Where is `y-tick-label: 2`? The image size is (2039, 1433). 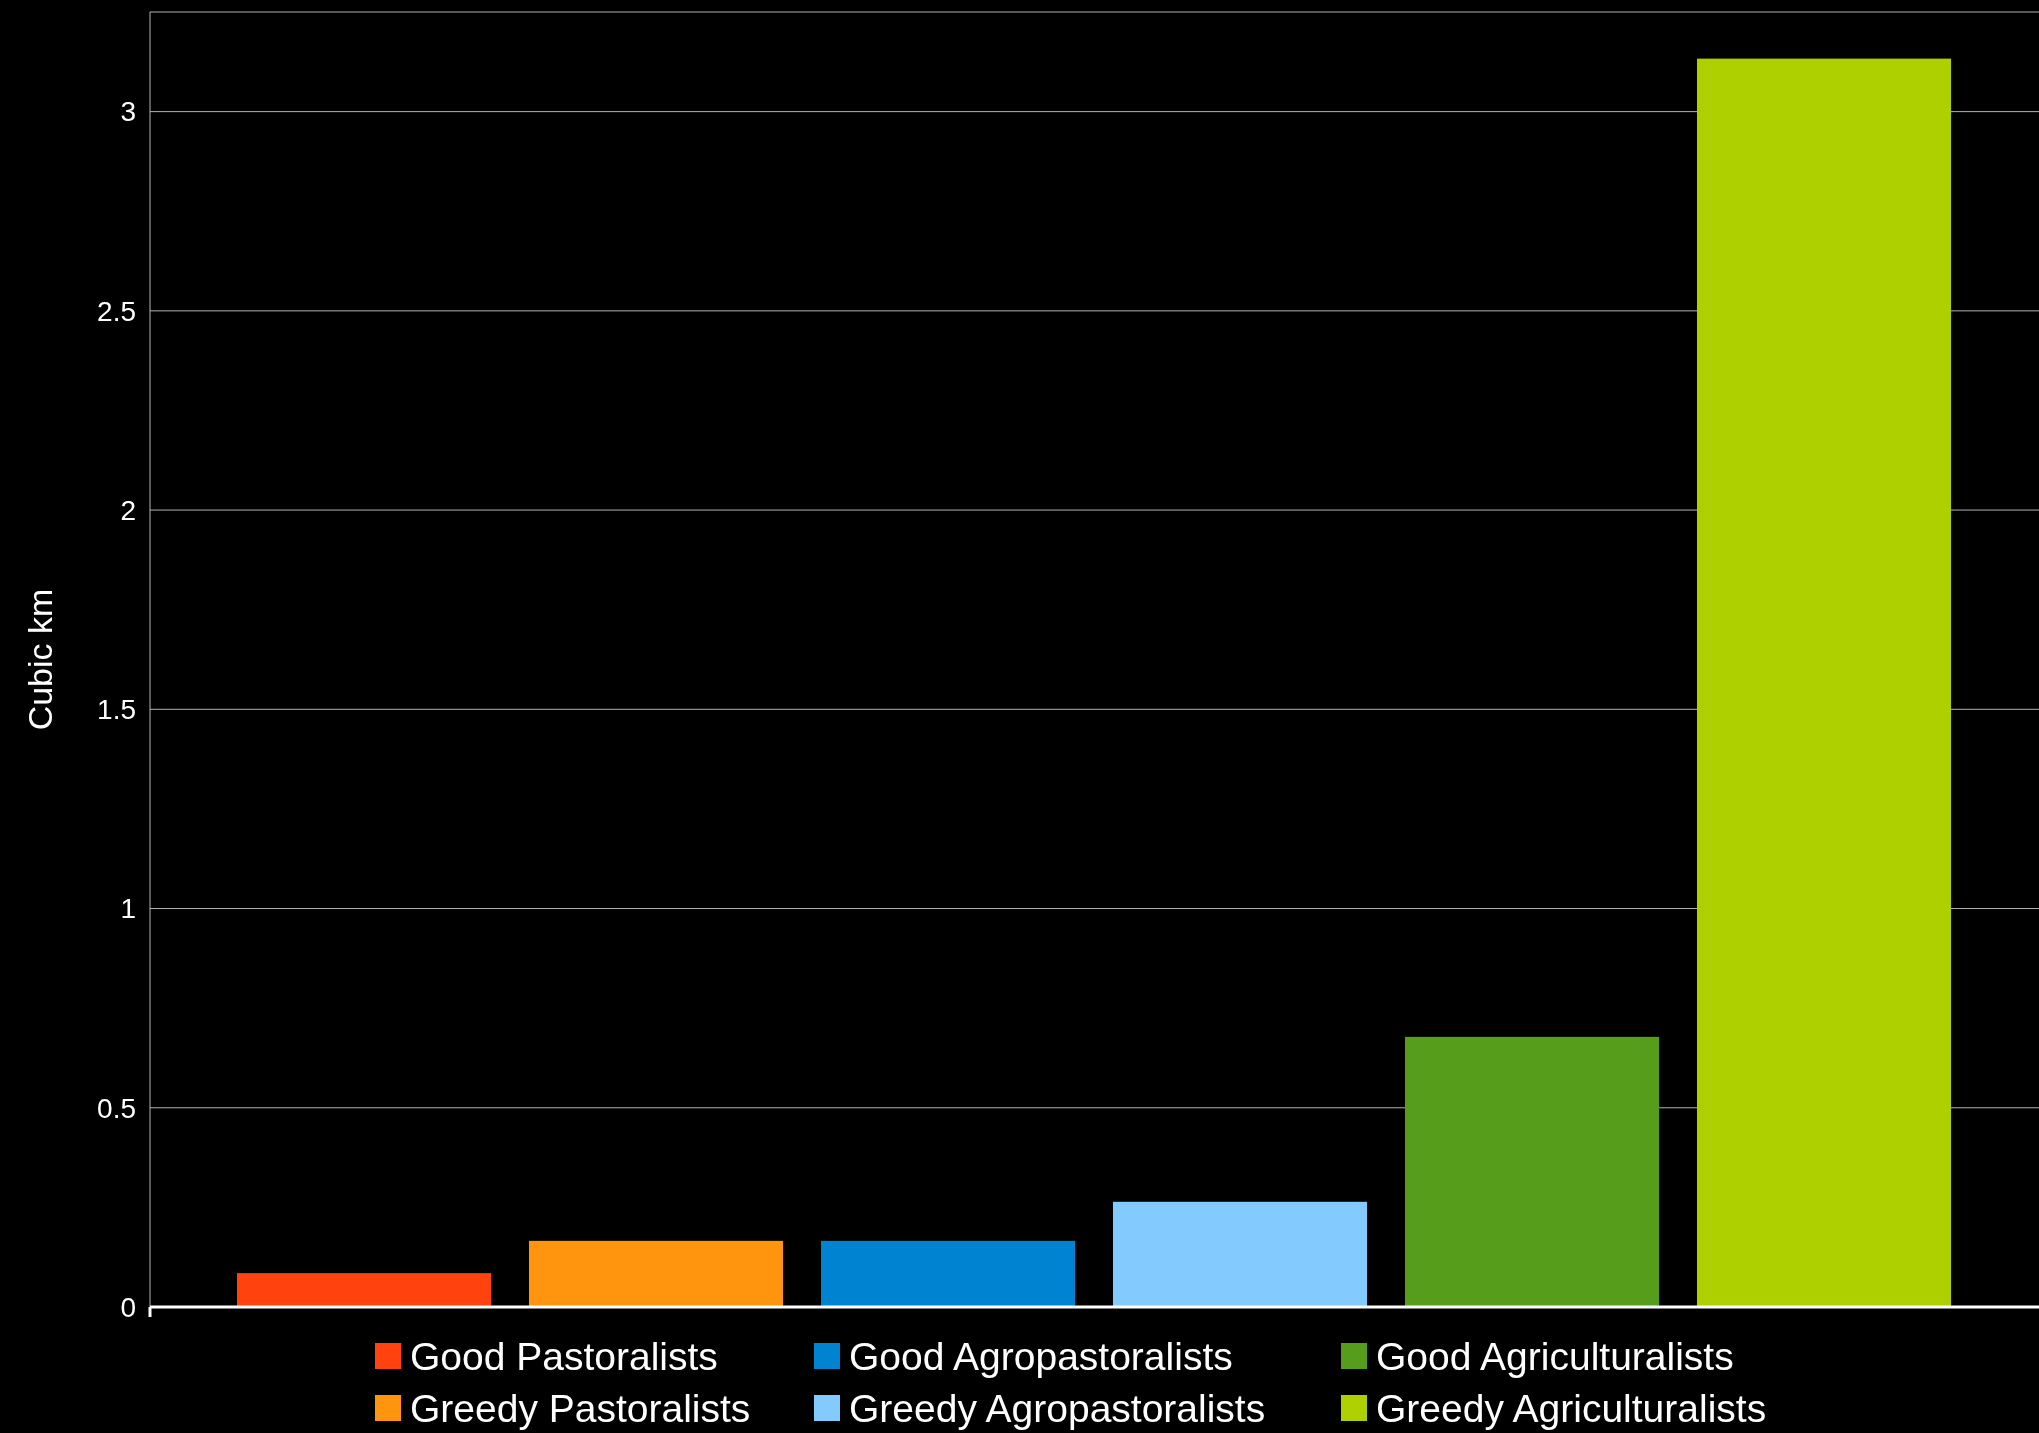 y-tick-label: 2 is located at coordinates (128, 510).